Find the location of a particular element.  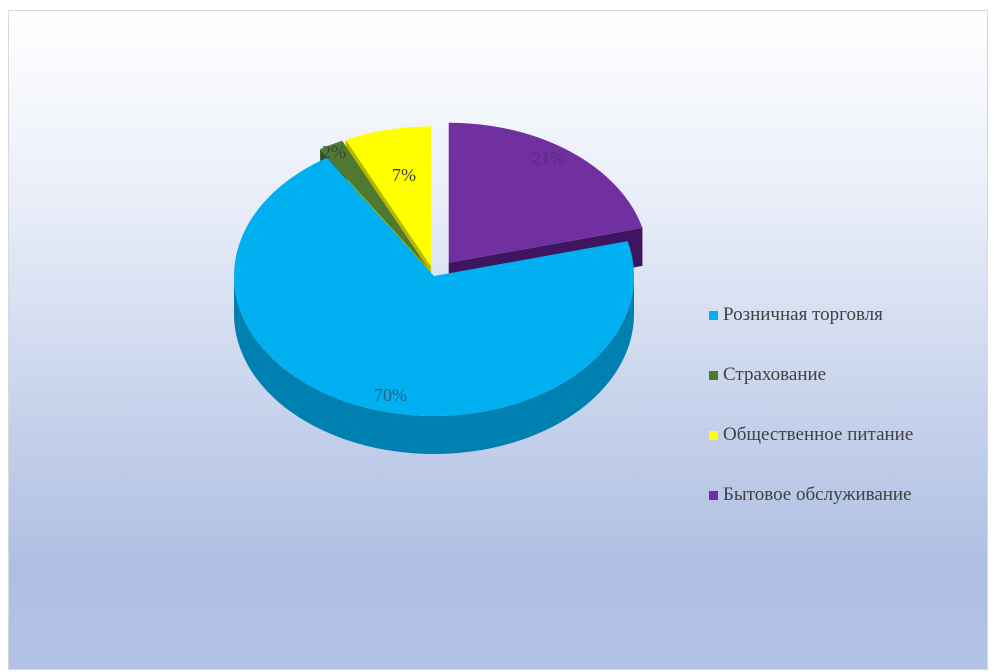

data-label-catering: 7% is located at coordinates (404, 175).